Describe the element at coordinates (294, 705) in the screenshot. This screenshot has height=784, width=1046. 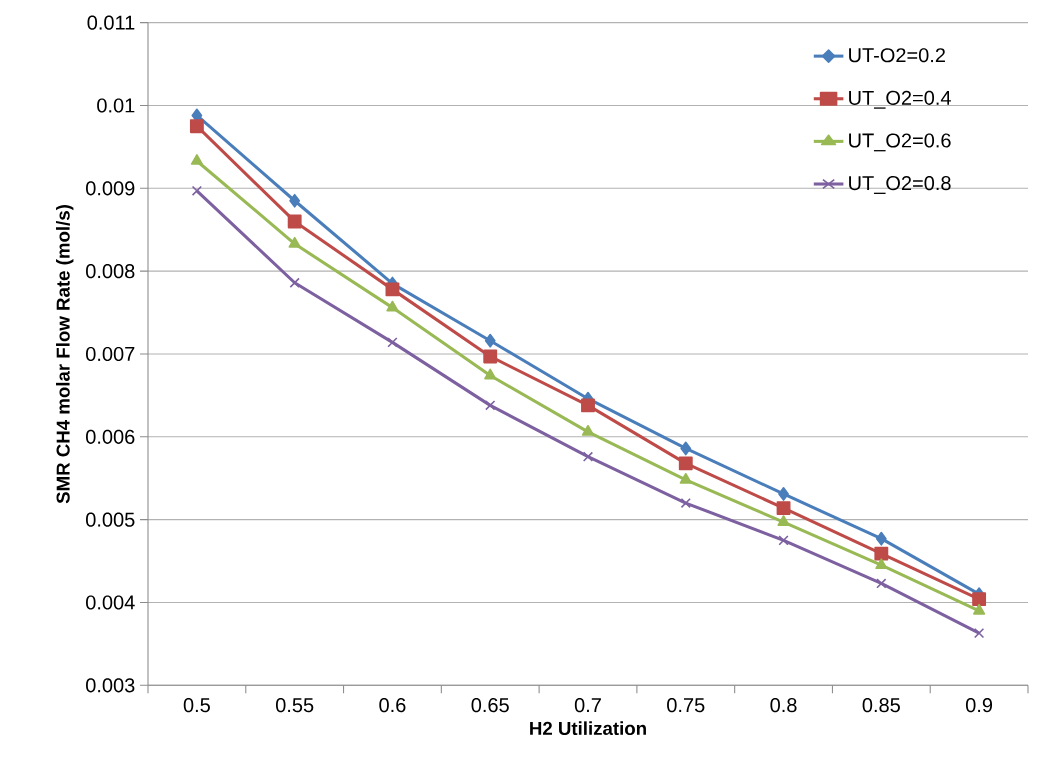
I see `x-tick-label: 0.55` at that location.